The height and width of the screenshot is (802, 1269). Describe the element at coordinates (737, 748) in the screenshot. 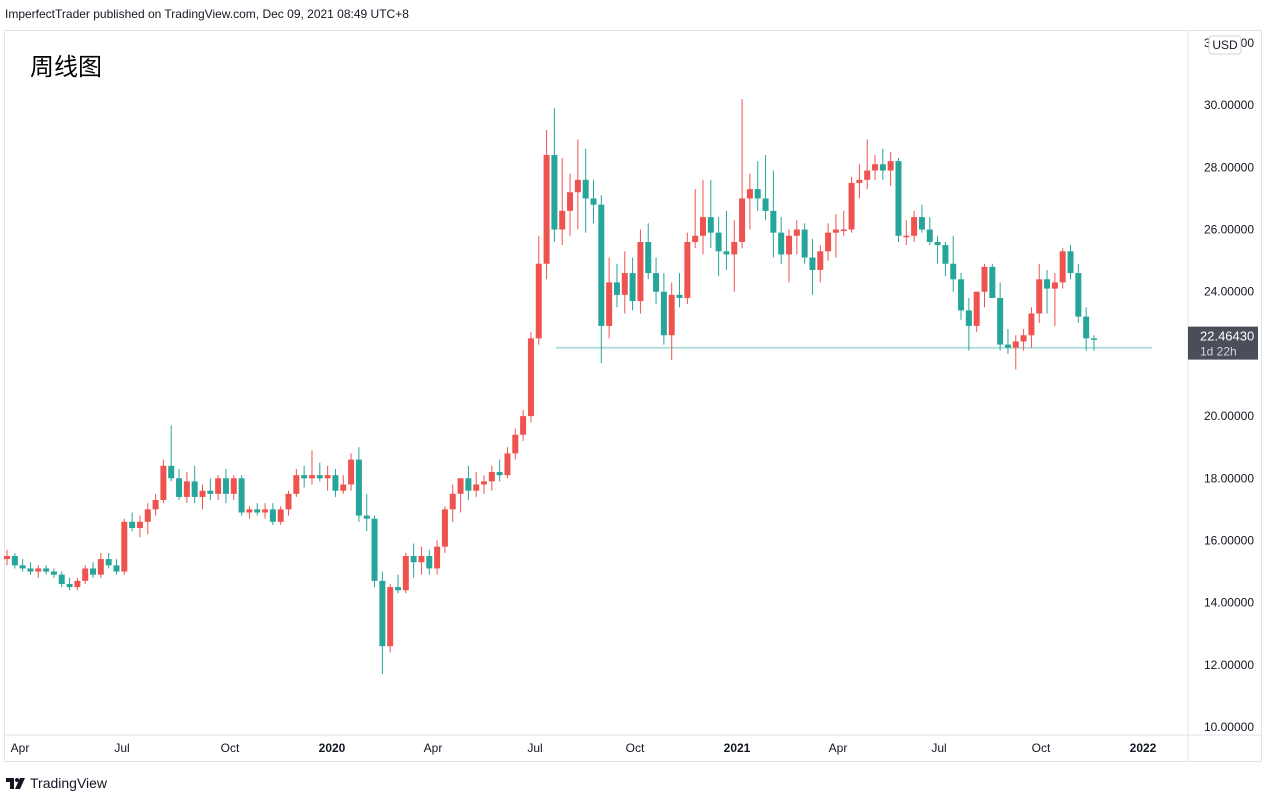

I see `x-tick-label: 2021` at that location.